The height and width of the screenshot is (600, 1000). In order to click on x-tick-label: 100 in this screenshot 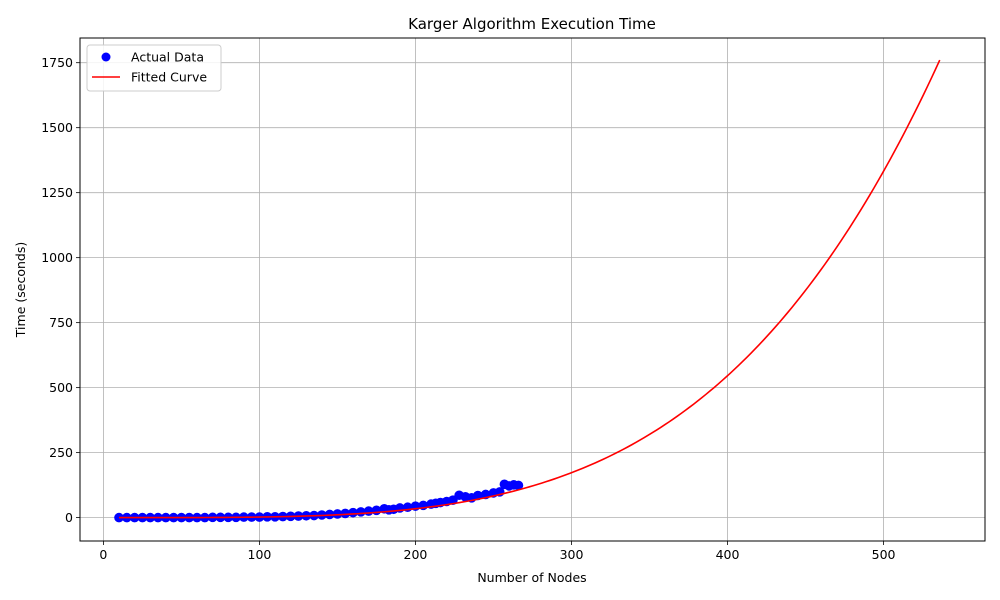, I will do `click(260, 554)`.